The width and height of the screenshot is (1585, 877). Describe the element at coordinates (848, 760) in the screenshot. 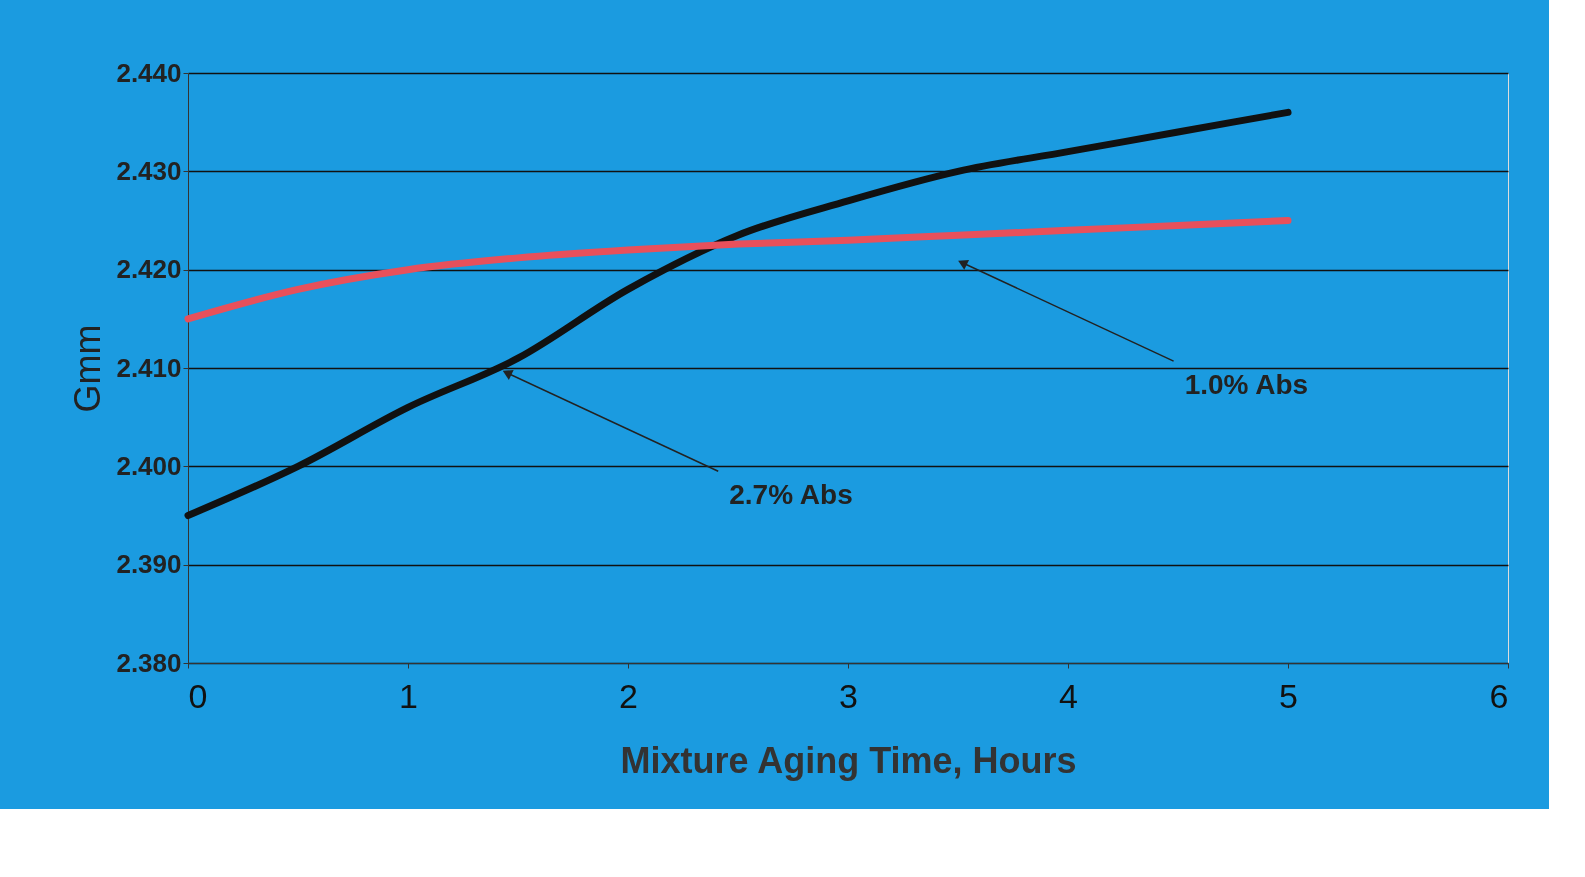

I see `x-axis-title: Mixture Aging Time, Hours` at that location.